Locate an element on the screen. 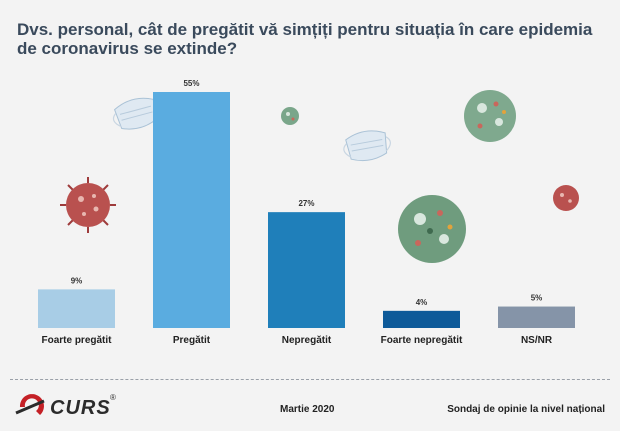 This screenshot has width=620, height=431. curs-logo-icon is located at coordinates (30, 404).